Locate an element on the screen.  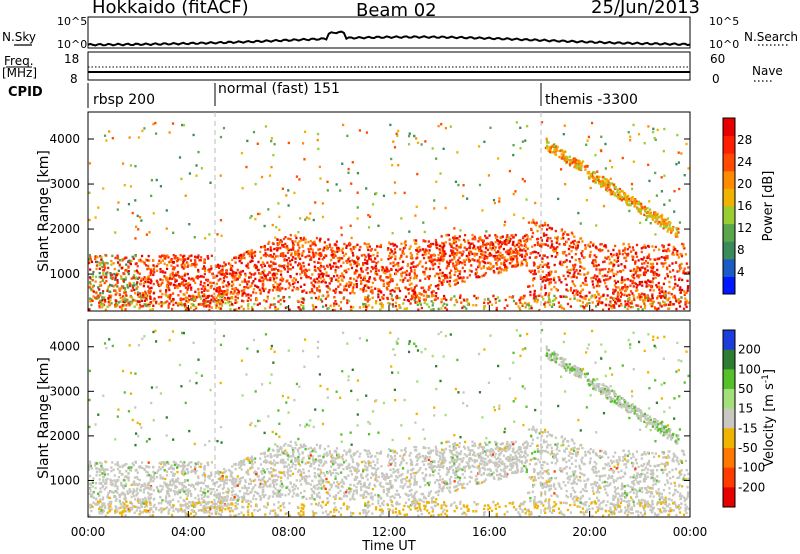
nave-tick-low: 0 is located at coordinates (716, 79).